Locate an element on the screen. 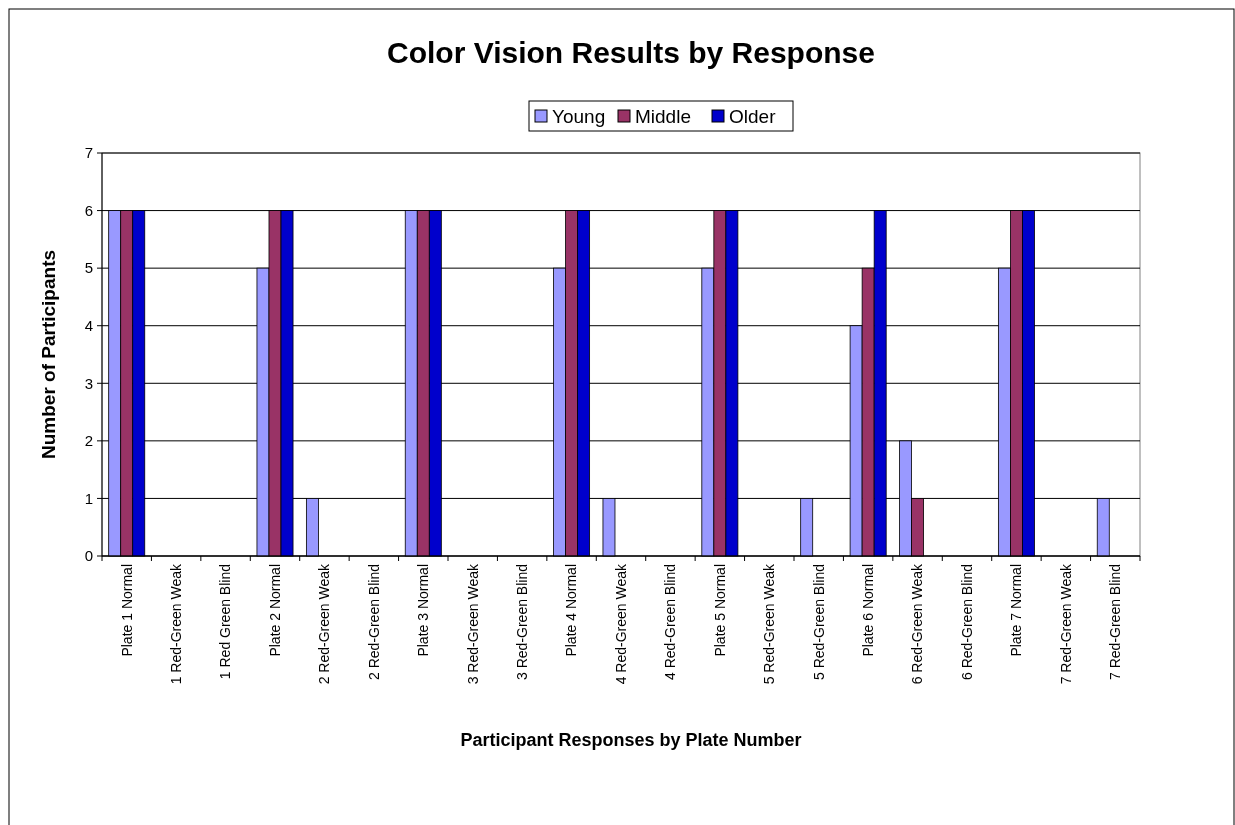  x-tick-label: 5 Red-Green Blind is located at coordinates (818, 622).